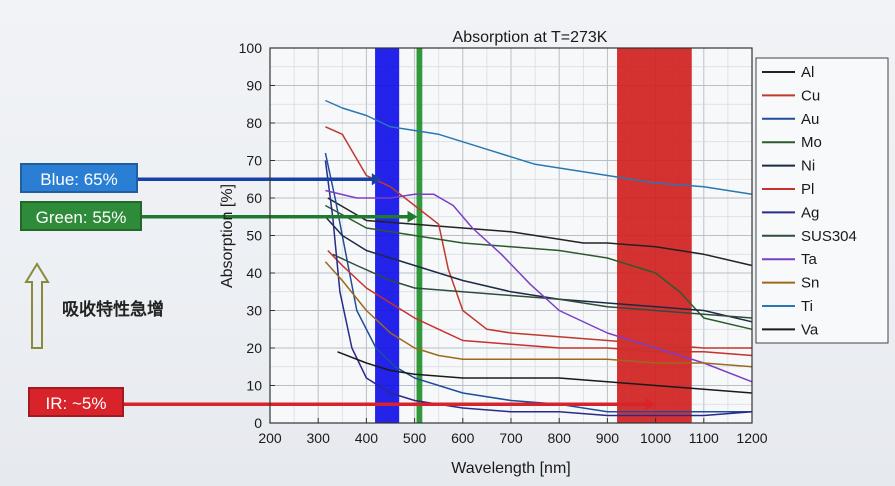  What do you see at coordinates (807, 306) in the screenshot?
I see `legend-label-ti: Ti` at bounding box center [807, 306].